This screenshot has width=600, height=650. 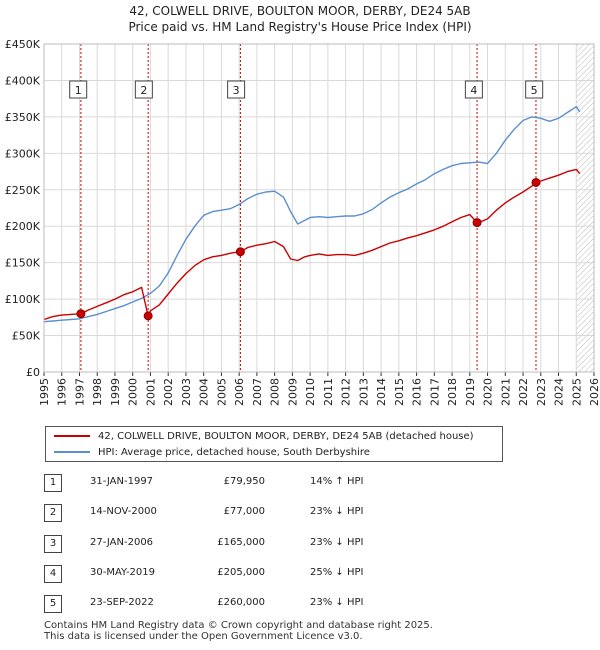 What do you see at coordinates (275, 392) in the screenshot?
I see `x-tick-label: 2008` at bounding box center [275, 392].